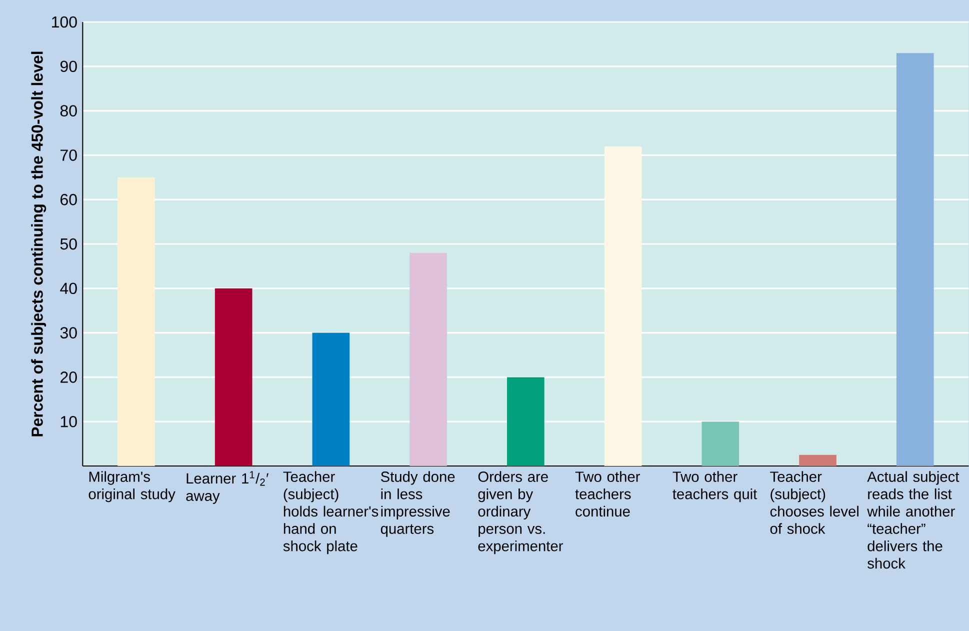 Image resolution: width=969 pixels, height=631 pixels. Describe the element at coordinates (607, 494) in the screenshot. I see `x-tick-label: Two other teachers continue` at that location.